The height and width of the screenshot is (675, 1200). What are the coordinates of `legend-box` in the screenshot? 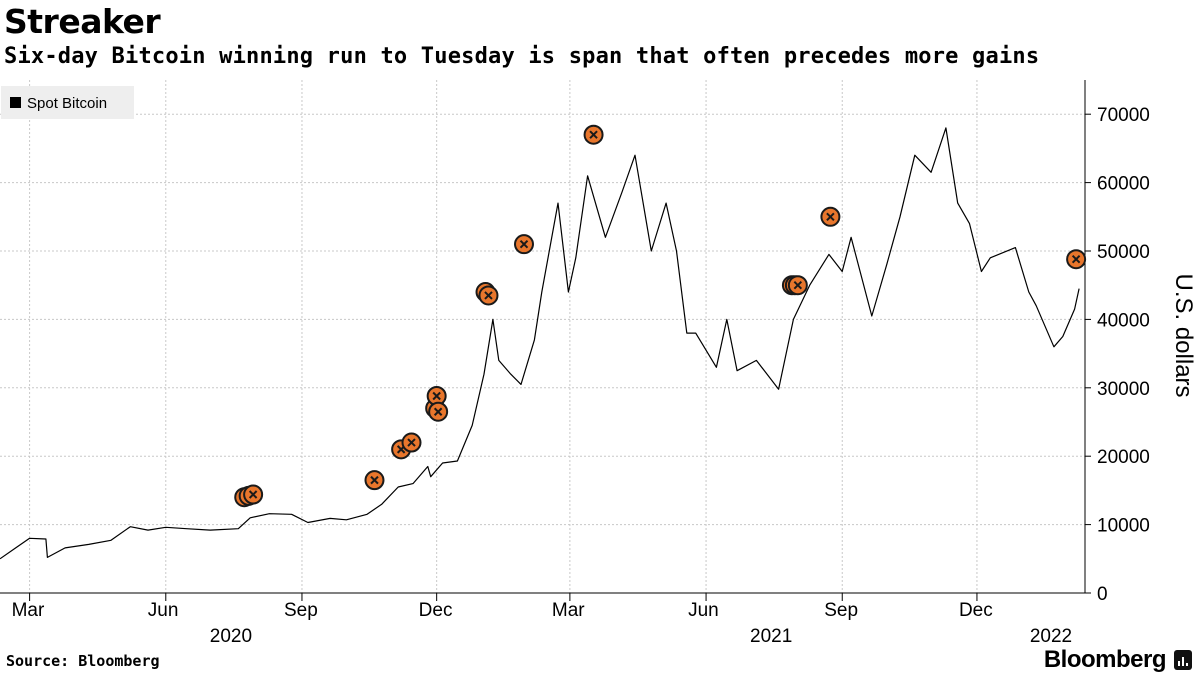 It's located at (67, 102).